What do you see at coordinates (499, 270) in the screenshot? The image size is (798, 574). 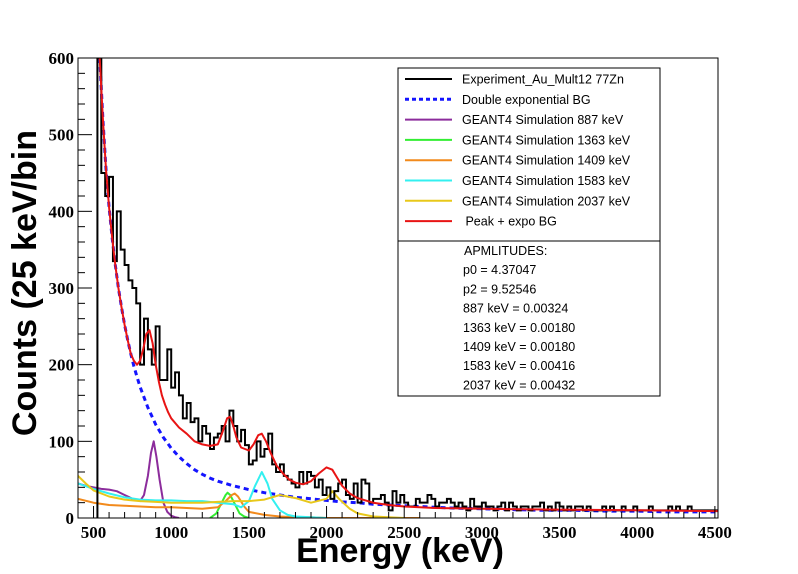 I see `annotation-line: p0 = 4.37047` at bounding box center [499, 270].